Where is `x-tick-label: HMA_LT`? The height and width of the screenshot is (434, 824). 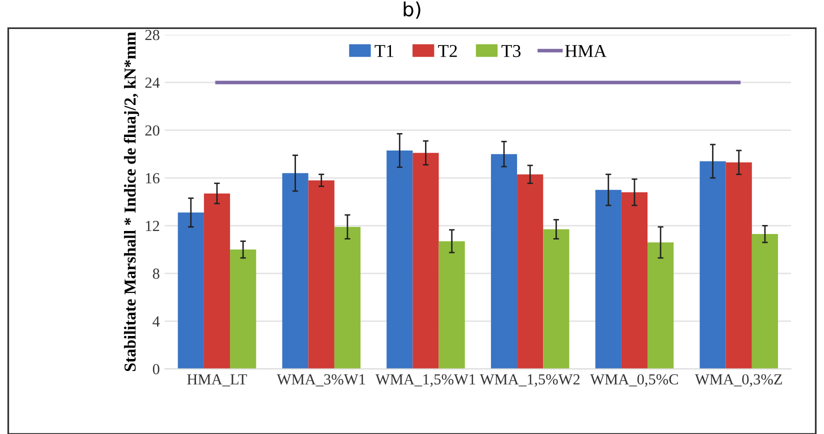 x-tick-label: HMA_LT is located at coordinates (217, 380).